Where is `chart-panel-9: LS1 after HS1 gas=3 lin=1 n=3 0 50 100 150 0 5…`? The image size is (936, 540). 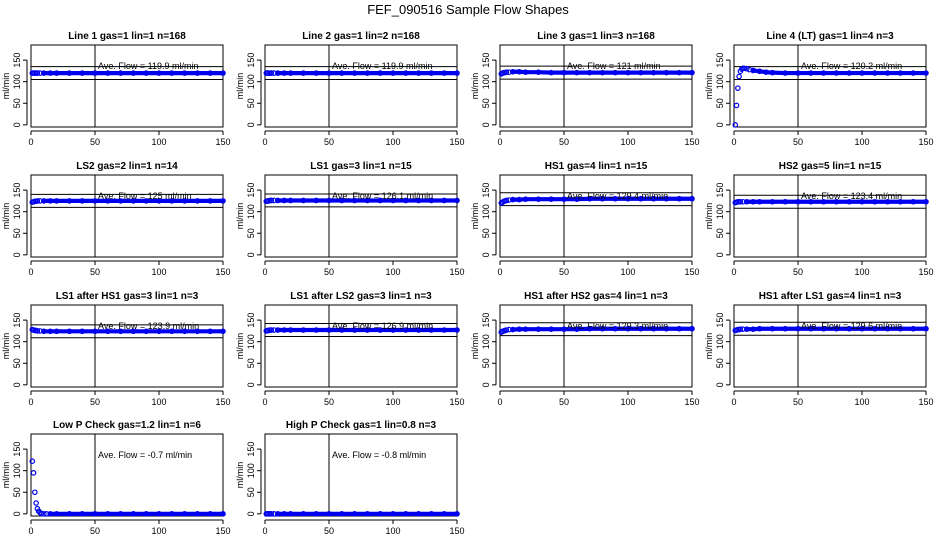 chart-panel-9: LS1 after HS1 gas=3 lin=1 n=3 0 50 100 150 0 5… is located at coordinates (116, 349).